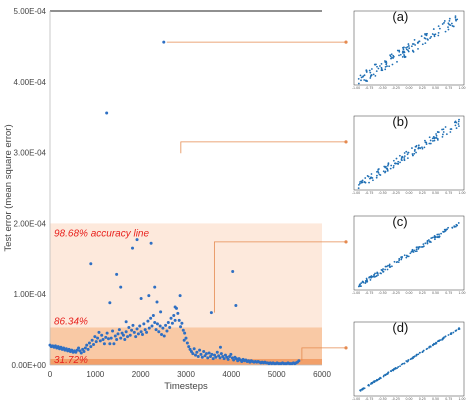 The height and width of the screenshot is (415, 474). Describe the element at coordinates (400, 16) in the screenshot. I see `subplot-label: (a)` at that location.